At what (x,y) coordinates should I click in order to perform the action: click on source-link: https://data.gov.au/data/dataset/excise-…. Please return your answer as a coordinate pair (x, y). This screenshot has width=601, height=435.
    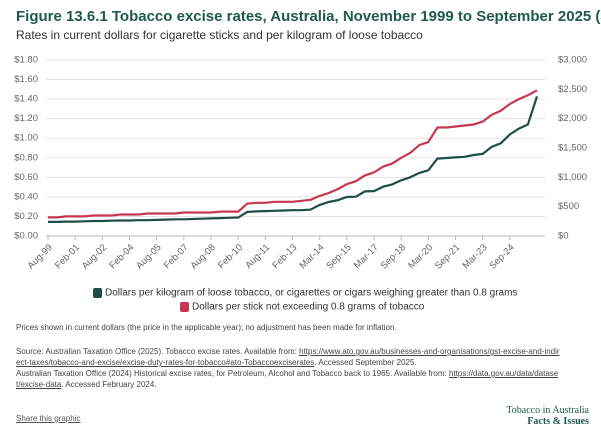
    Looking at the image, I should click on (287, 379).